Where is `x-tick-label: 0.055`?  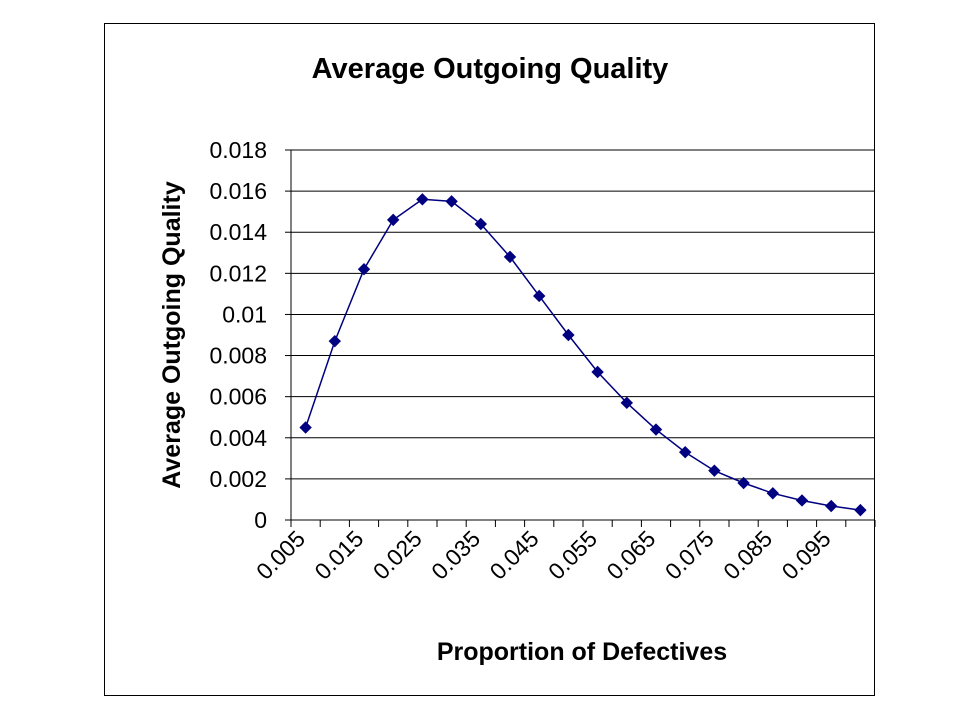
x-tick-label: 0.055 is located at coordinates (572, 554).